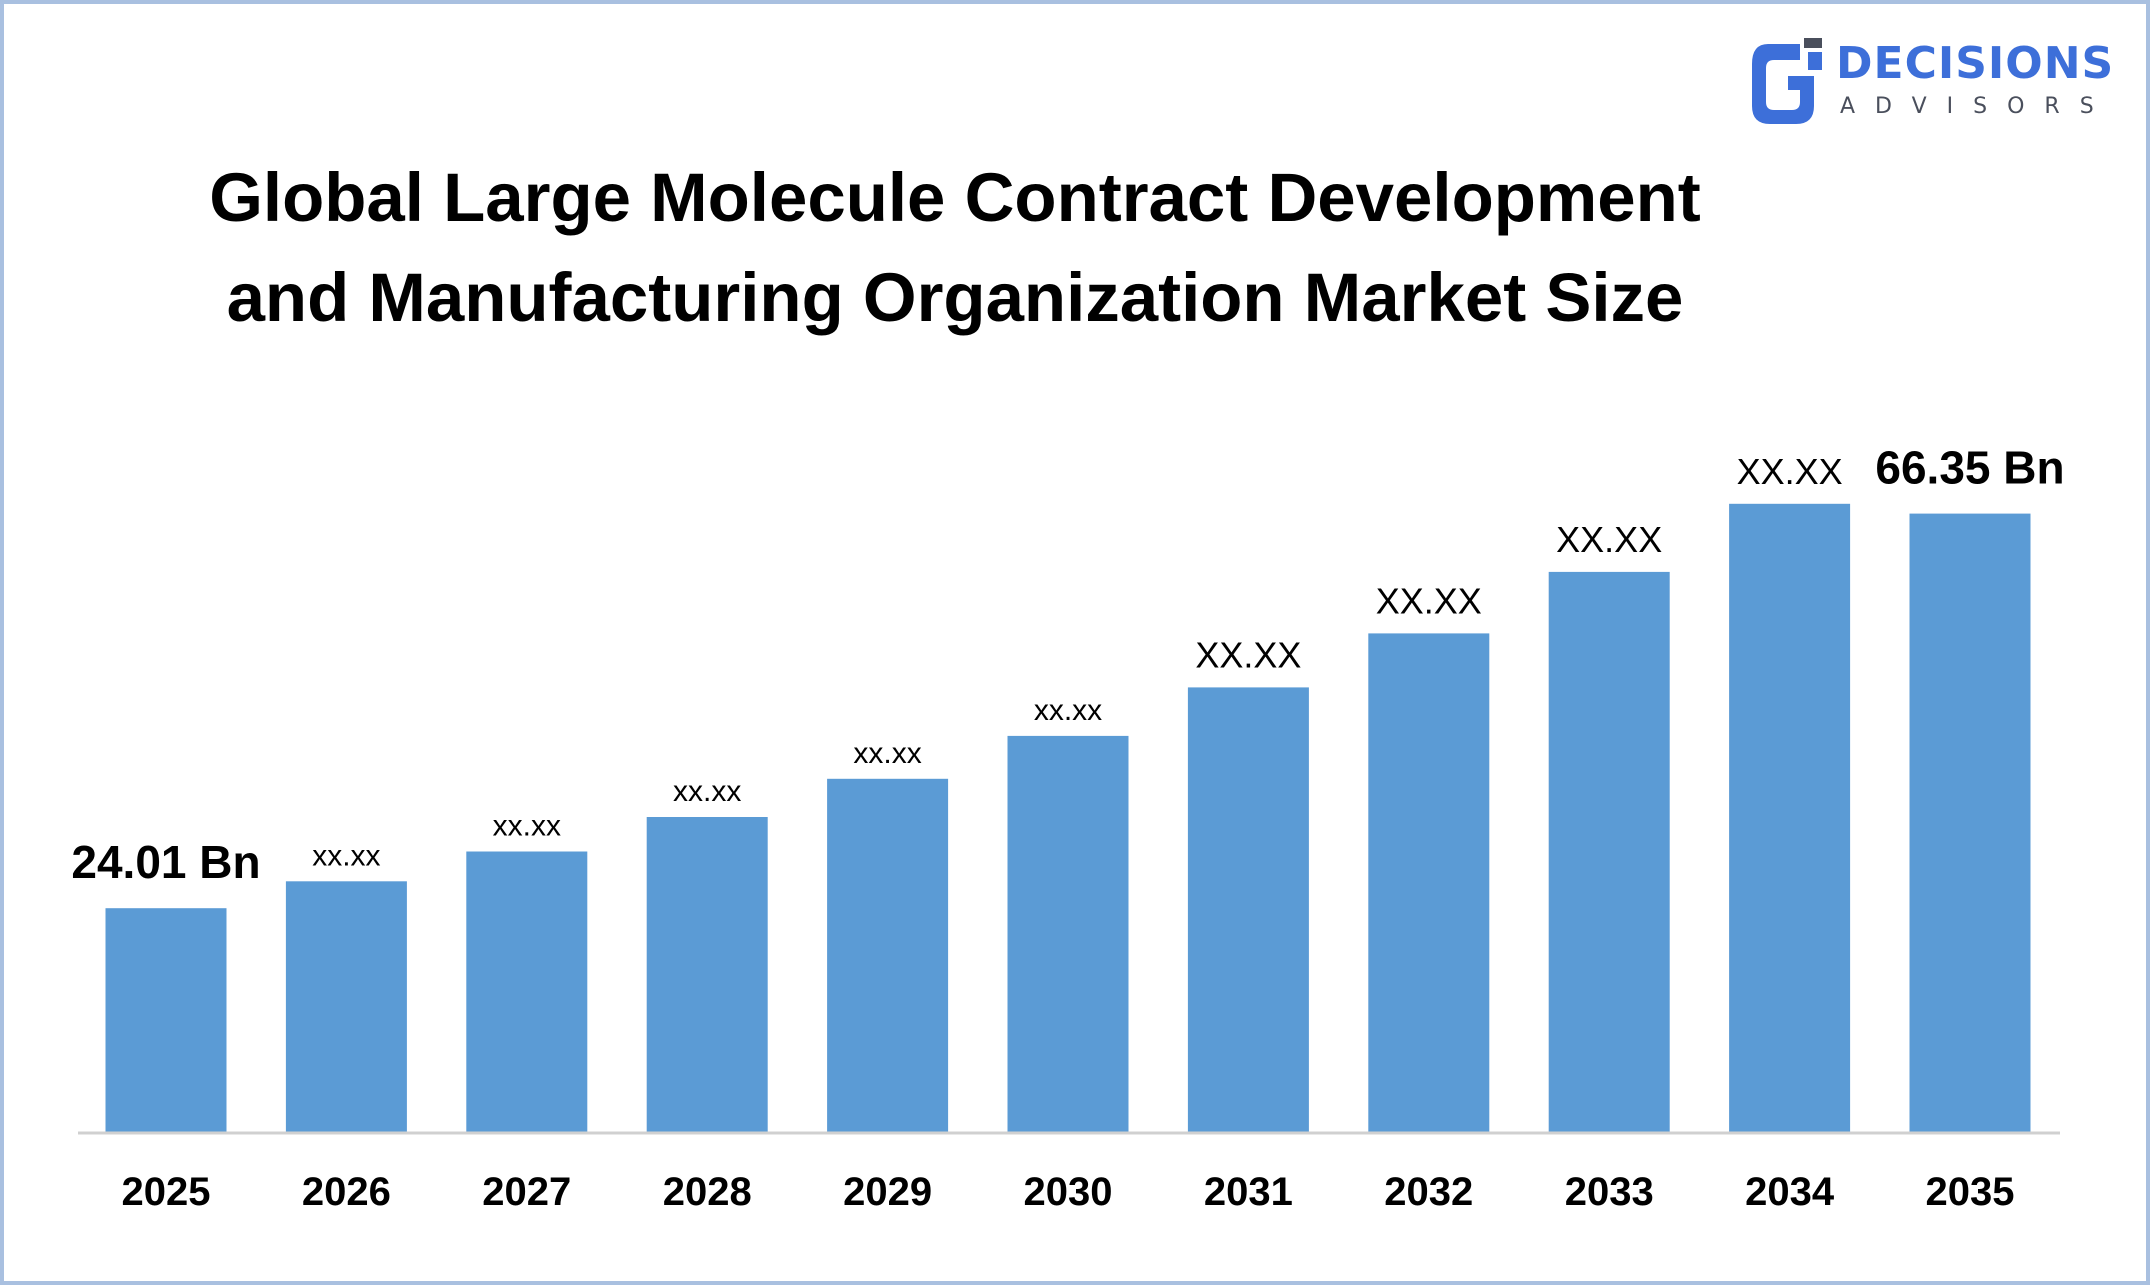 This screenshot has height=1285, width=2150. What do you see at coordinates (165, 862) in the screenshot?
I see `data-label-2025: 24.01 Bn` at bounding box center [165, 862].